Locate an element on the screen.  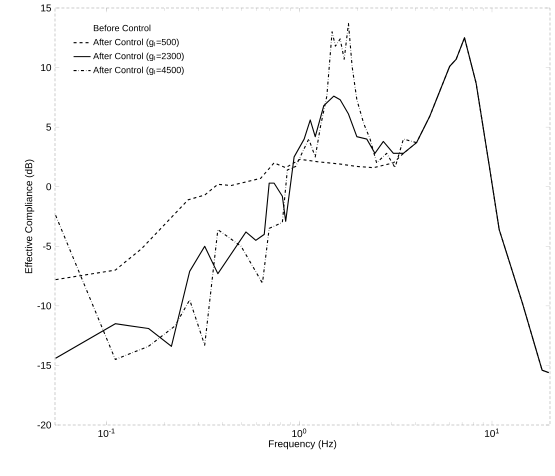
y-tick-label: -10 is located at coordinates (45, 306).